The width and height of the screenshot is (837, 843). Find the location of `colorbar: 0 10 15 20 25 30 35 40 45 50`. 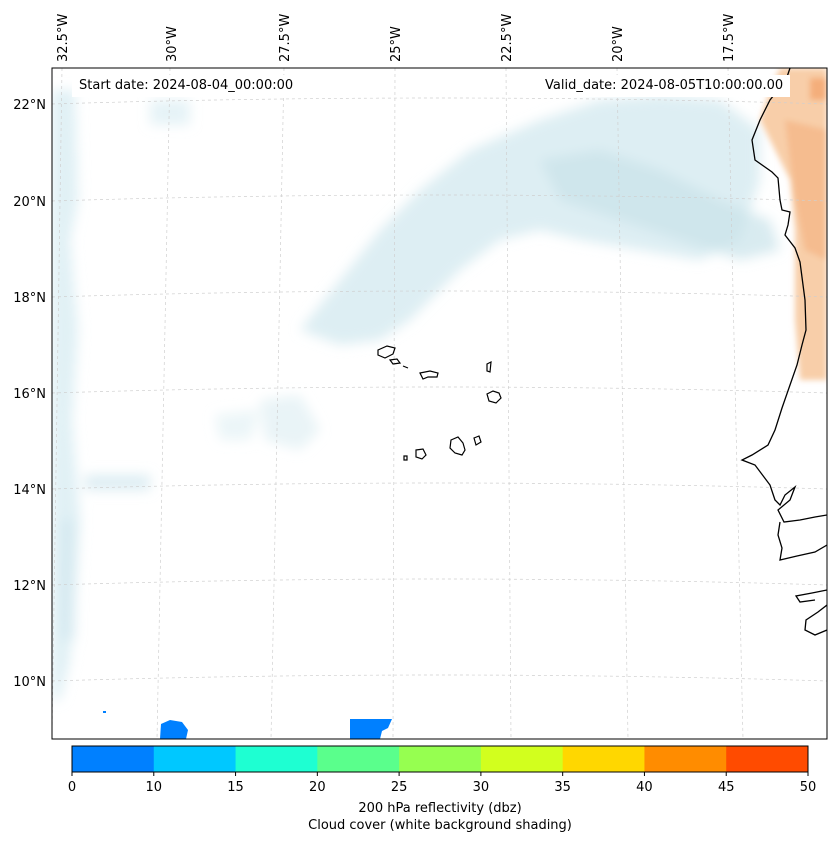

colorbar: 0 10 15 20 25 30 35 40 45 50 is located at coordinates (442, 770).